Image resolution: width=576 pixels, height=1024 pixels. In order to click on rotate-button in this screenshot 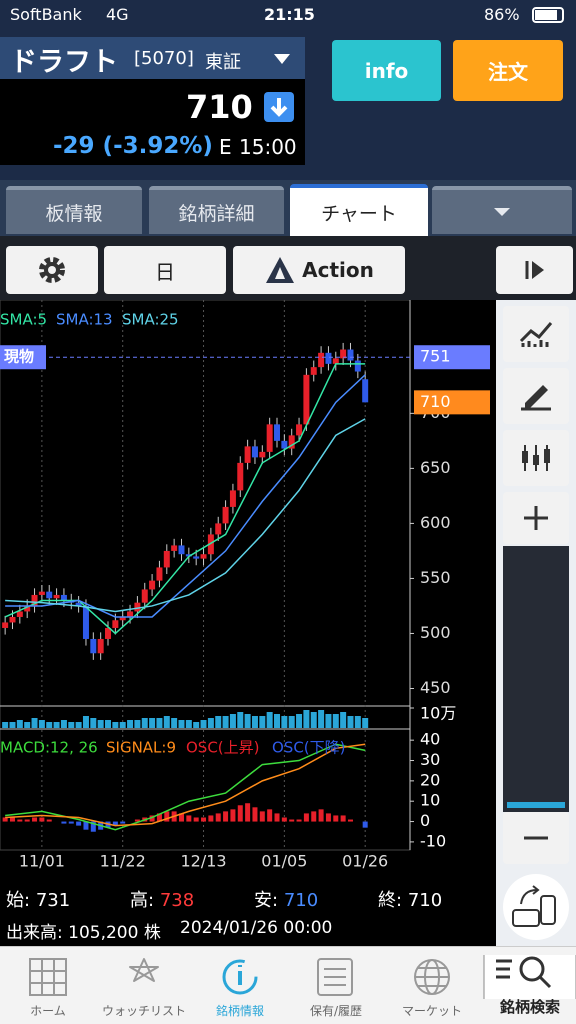, I will do `click(536, 907)`.